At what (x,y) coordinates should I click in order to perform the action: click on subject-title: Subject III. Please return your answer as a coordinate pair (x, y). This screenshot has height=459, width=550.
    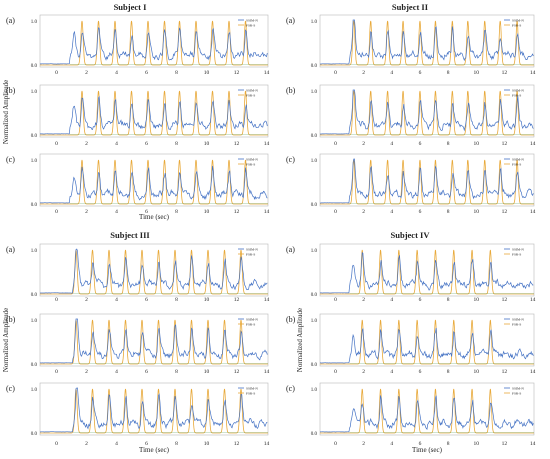
    Looking at the image, I should click on (130, 235).